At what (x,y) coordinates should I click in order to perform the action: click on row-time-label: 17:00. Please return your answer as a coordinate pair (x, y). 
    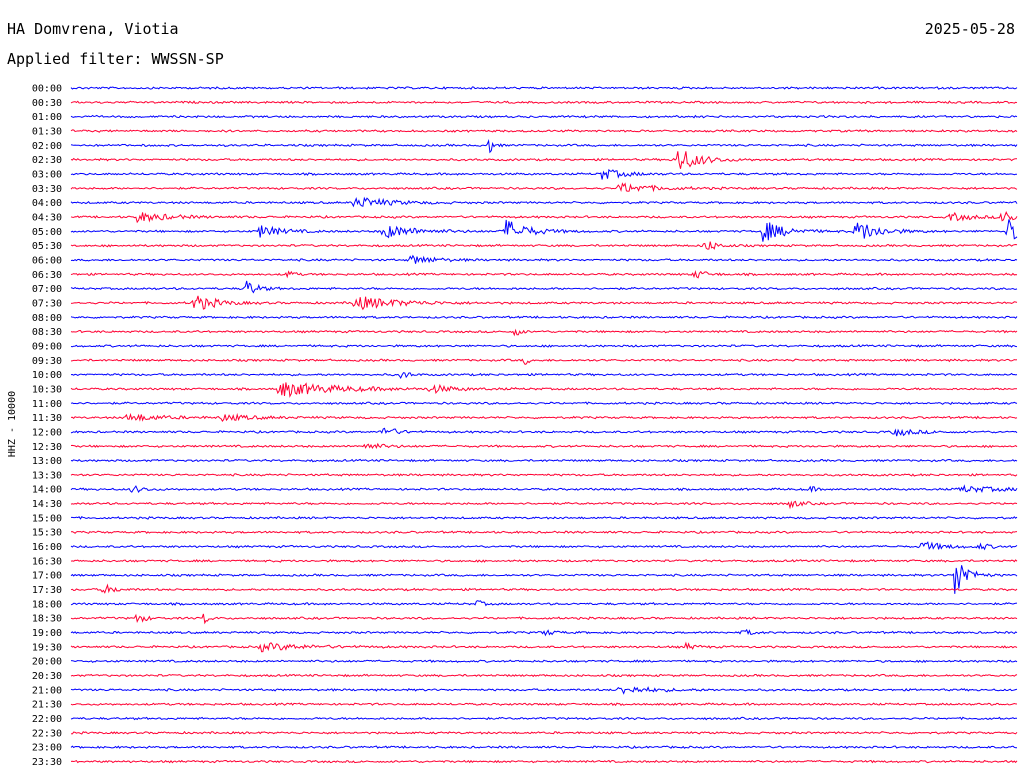
    Looking at the image, I should click on (47, 576).